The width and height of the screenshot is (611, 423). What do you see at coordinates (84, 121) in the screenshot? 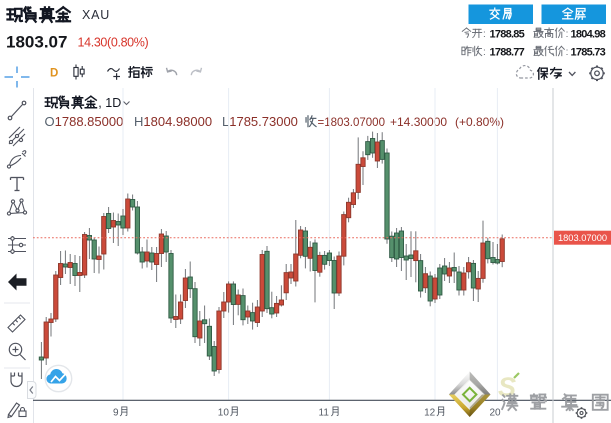
I see `svg-text: O1788.85000` at bounding box center [84, 121].